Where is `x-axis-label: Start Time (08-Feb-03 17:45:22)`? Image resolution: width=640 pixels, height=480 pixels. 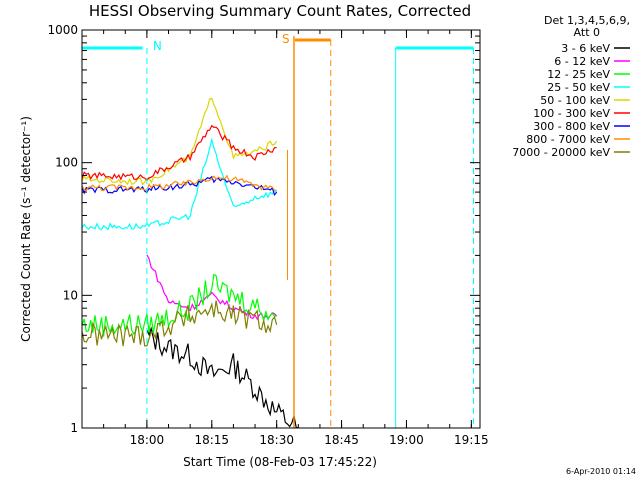 x-axis-label: Start Time (08-Feb-03 17:45:22) is located at coordinates (280, 462).